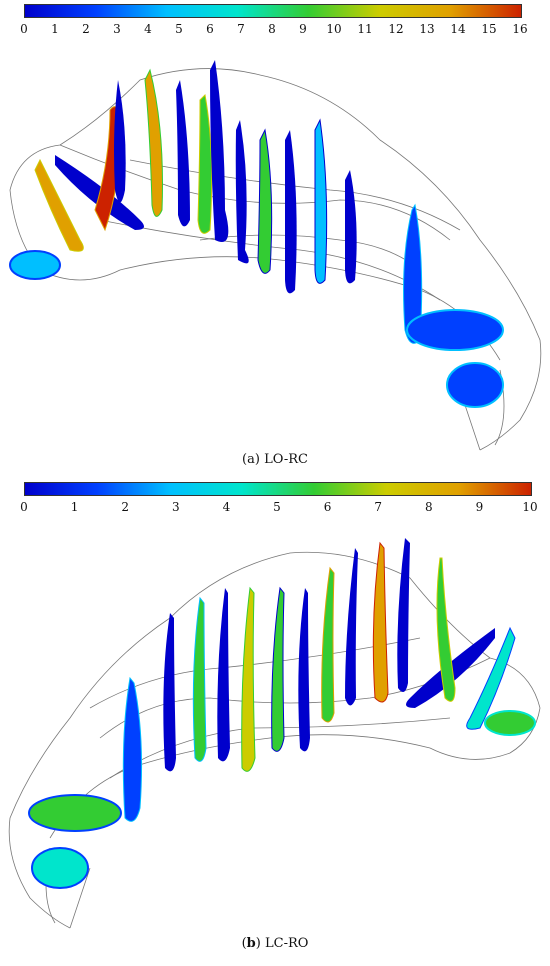  I want to click on colorbar-tick-b-1: 1, so click(74, 507).